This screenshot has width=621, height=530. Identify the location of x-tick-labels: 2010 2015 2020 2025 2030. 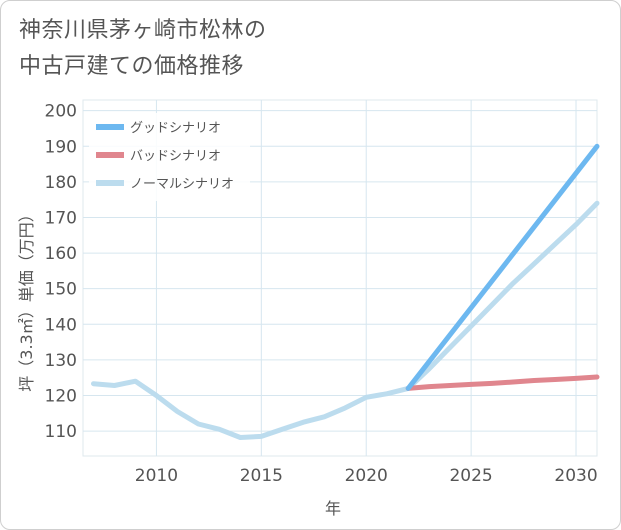
(366, 476).